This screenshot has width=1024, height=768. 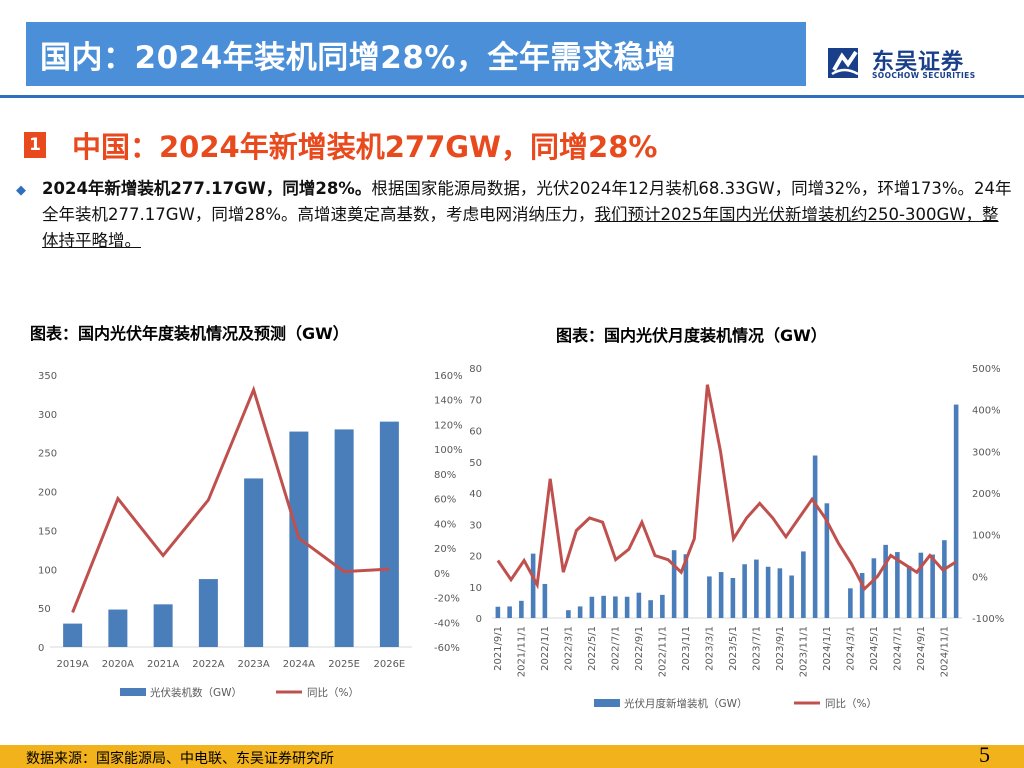 I want to click on y-left-tick-label: 150, so click(x=47, y=531).